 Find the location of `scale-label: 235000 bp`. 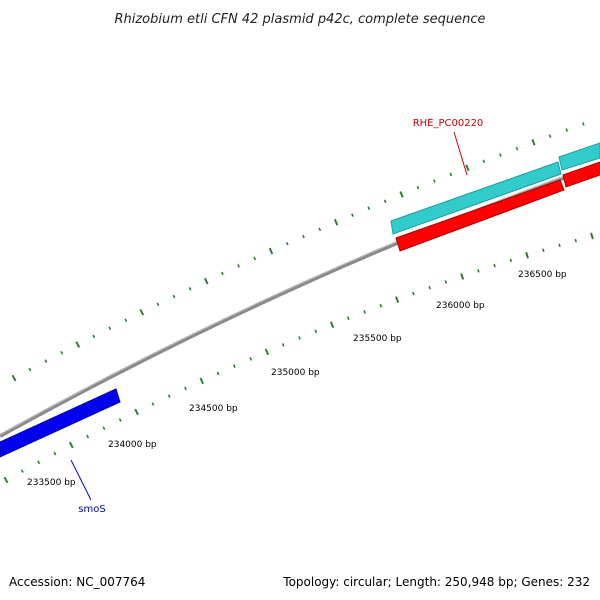

scale-label: 235000 bp is located at coordinates (295, 373).